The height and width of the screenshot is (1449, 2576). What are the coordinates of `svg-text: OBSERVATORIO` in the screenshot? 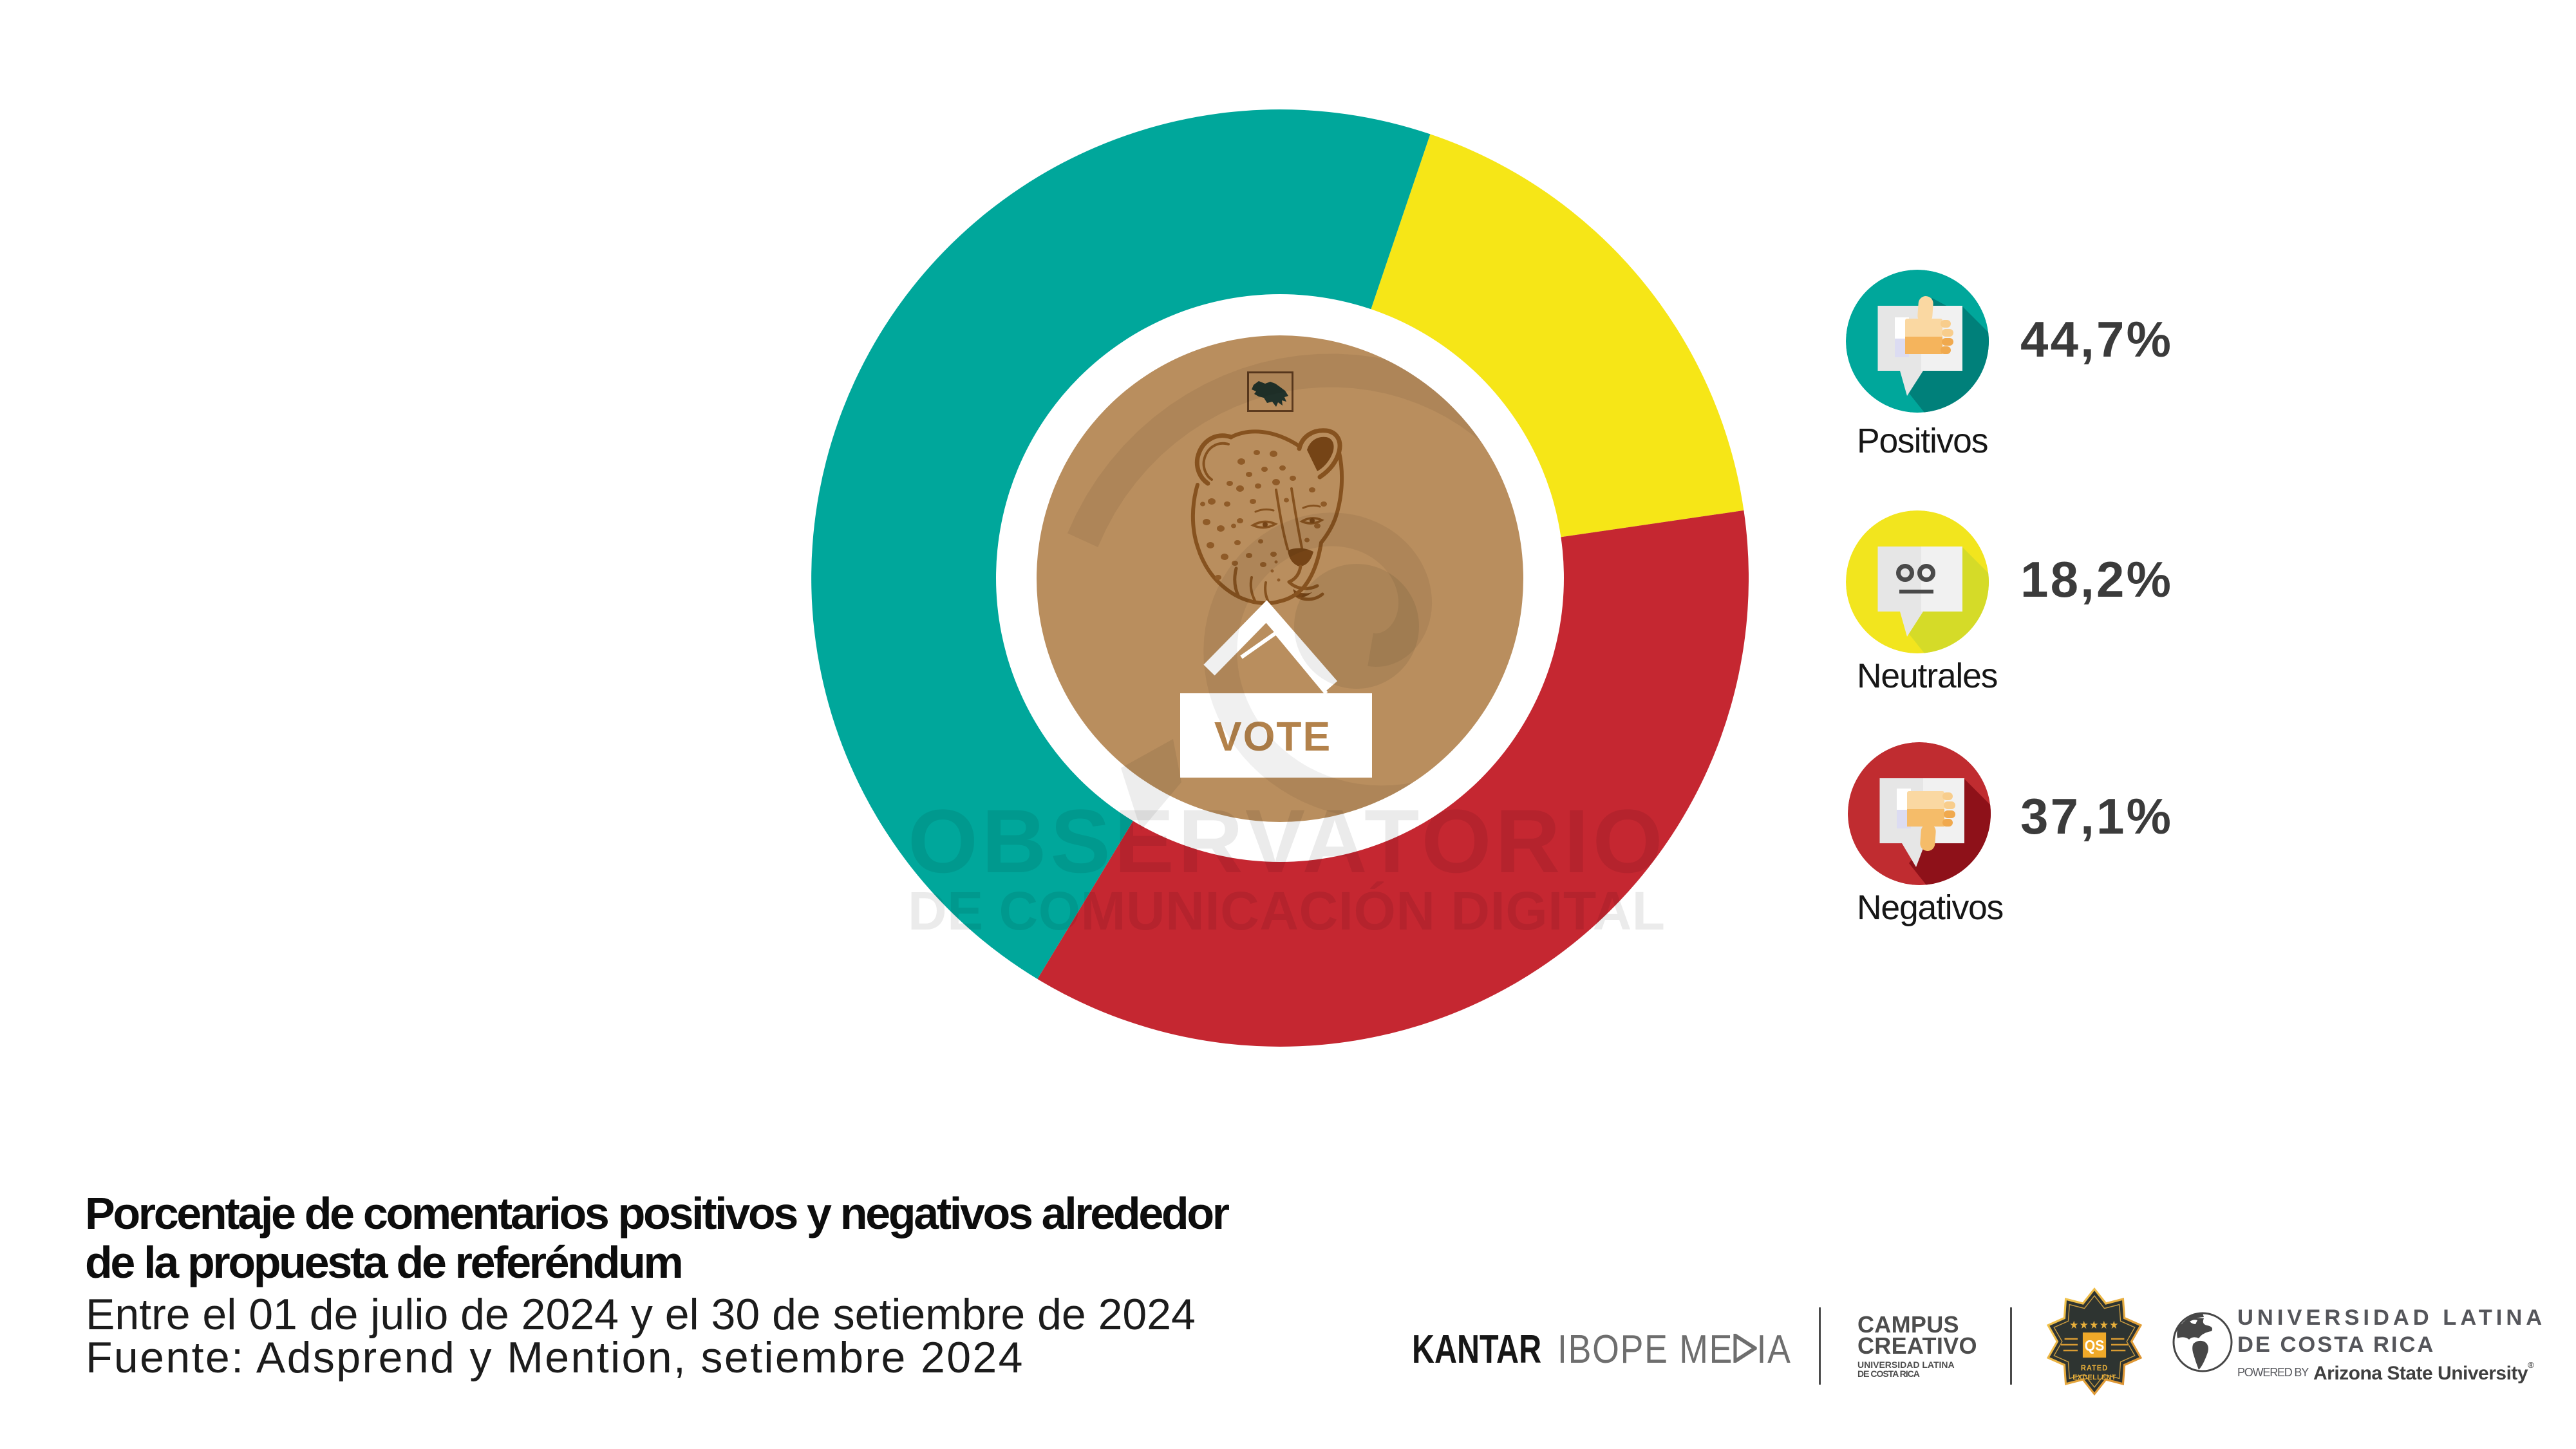 It's located at (1287, 841).